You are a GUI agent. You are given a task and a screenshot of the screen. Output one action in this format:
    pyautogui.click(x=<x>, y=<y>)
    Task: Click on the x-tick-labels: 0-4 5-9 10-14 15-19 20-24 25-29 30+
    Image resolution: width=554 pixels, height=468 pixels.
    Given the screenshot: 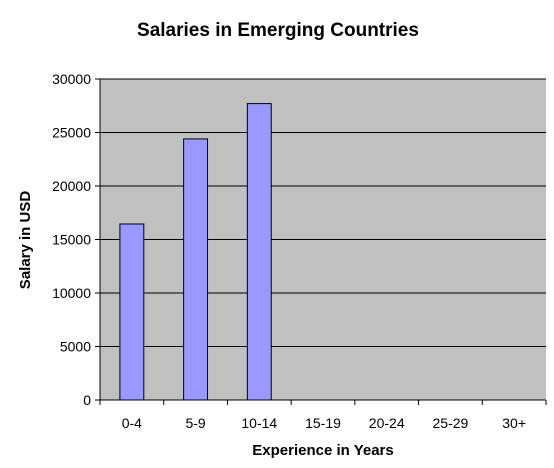 What is the action you would take?
    pyautogui.click(x=324, y=423)
    